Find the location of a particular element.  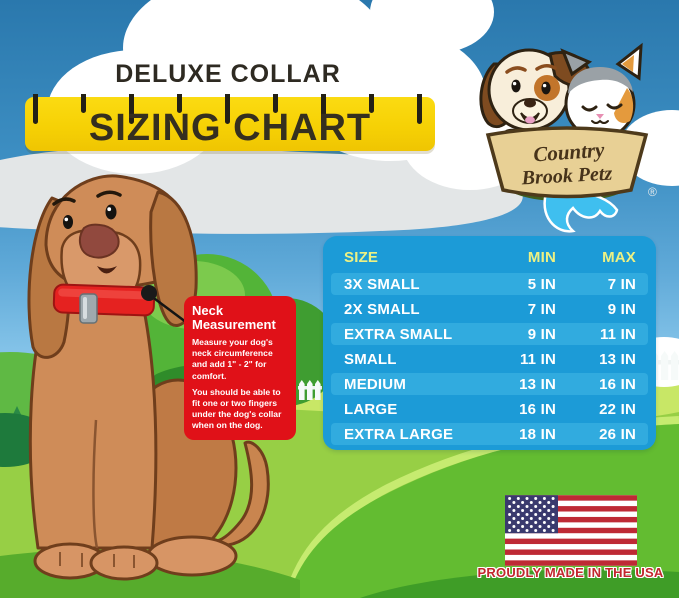

dog-front-paw is located at coordinates (124, 563).